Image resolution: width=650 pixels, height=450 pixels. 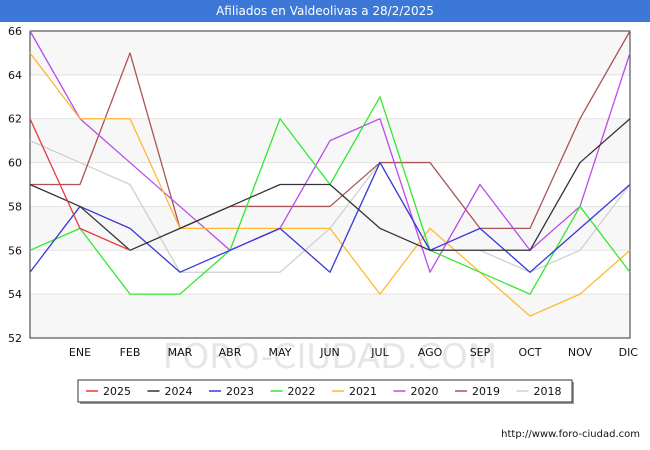 What do you see at coordinates (480, 352) in the screenshot?
I see `x-tick-label: SEP` at bounding box center [480, 352].